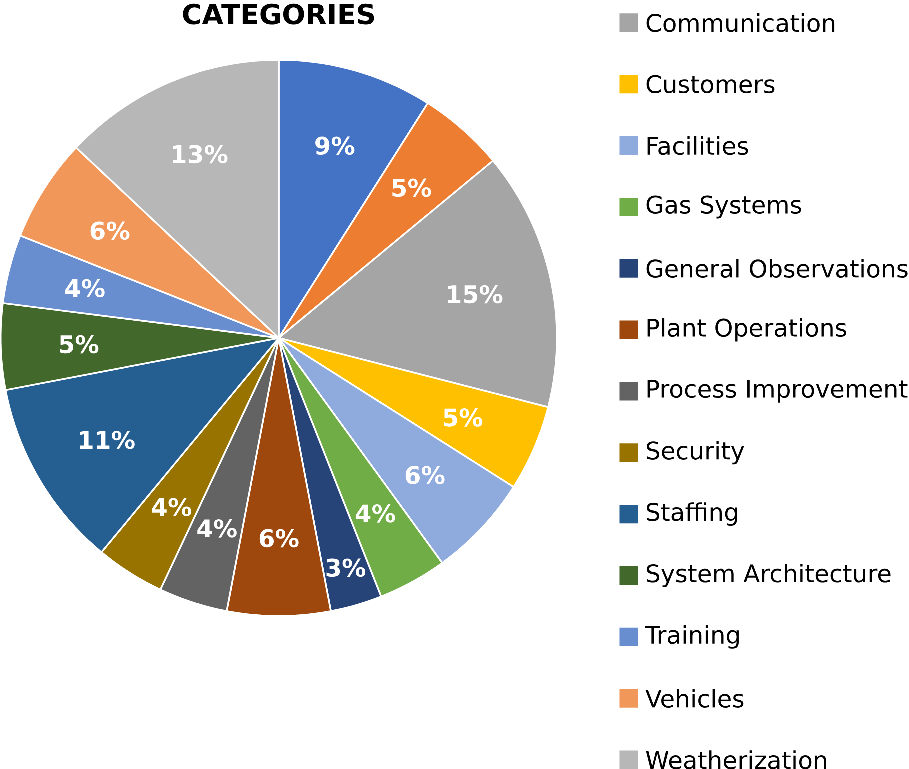  I want to click on legend-label: Facilities, so click(698, 145).